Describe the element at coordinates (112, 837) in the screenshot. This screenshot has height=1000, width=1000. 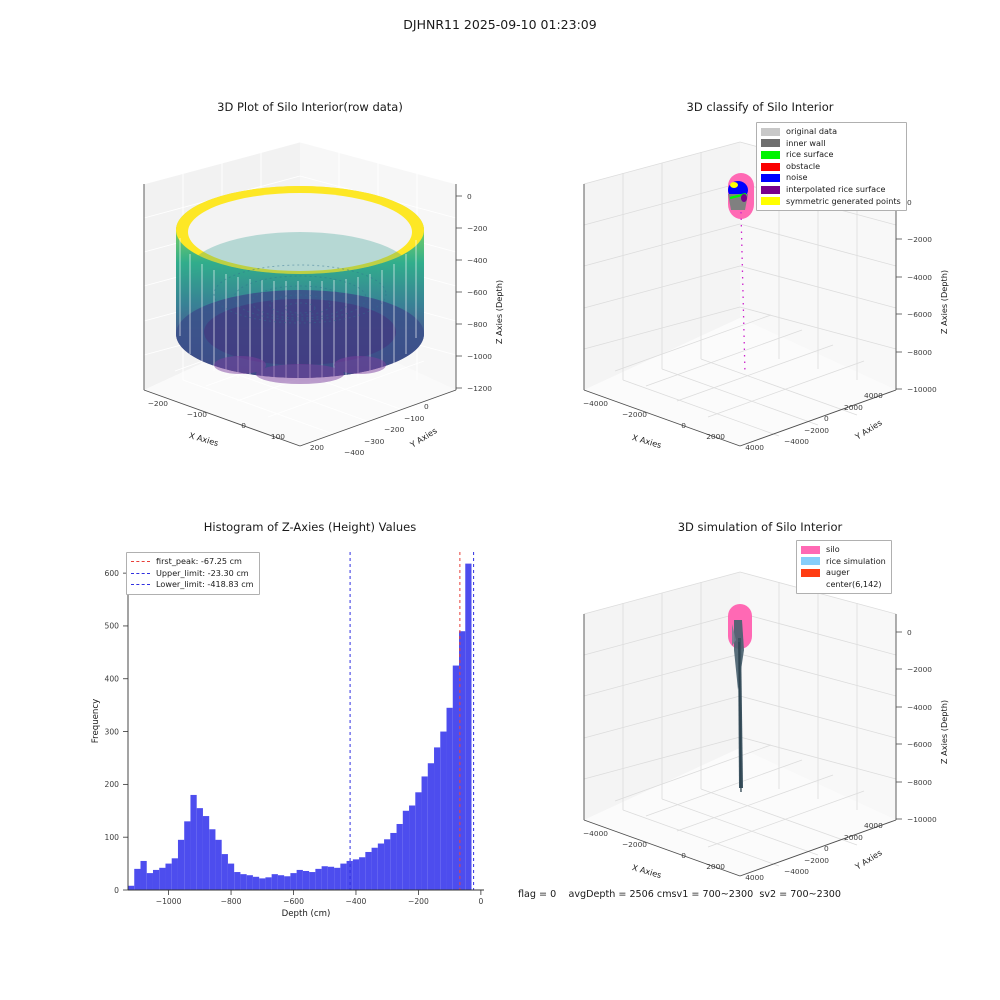
I see `histogram-y-tick-label: 100` at that location.